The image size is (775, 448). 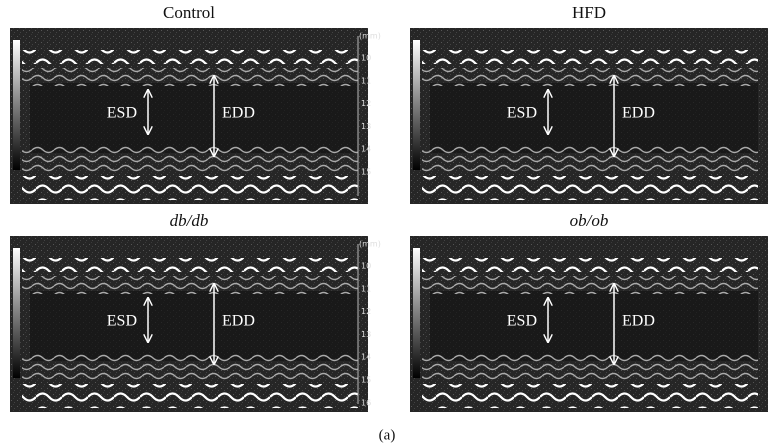 What do you see at coordinates (366, 402) in the screenshot?
I see `scale-tick-label: 16` at bounding box center [366, 402].